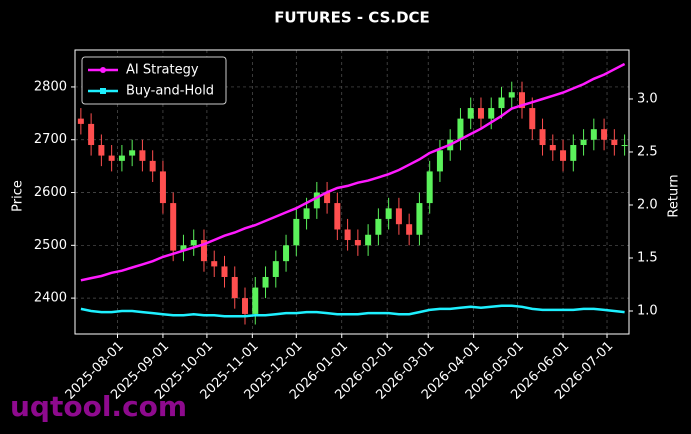 Image resolution: width=691 pixels, height=434 pixels. Describe the element at coordinates (647, 98) in the screenshot. I see `y2-tick-label: 3.0` at that location.